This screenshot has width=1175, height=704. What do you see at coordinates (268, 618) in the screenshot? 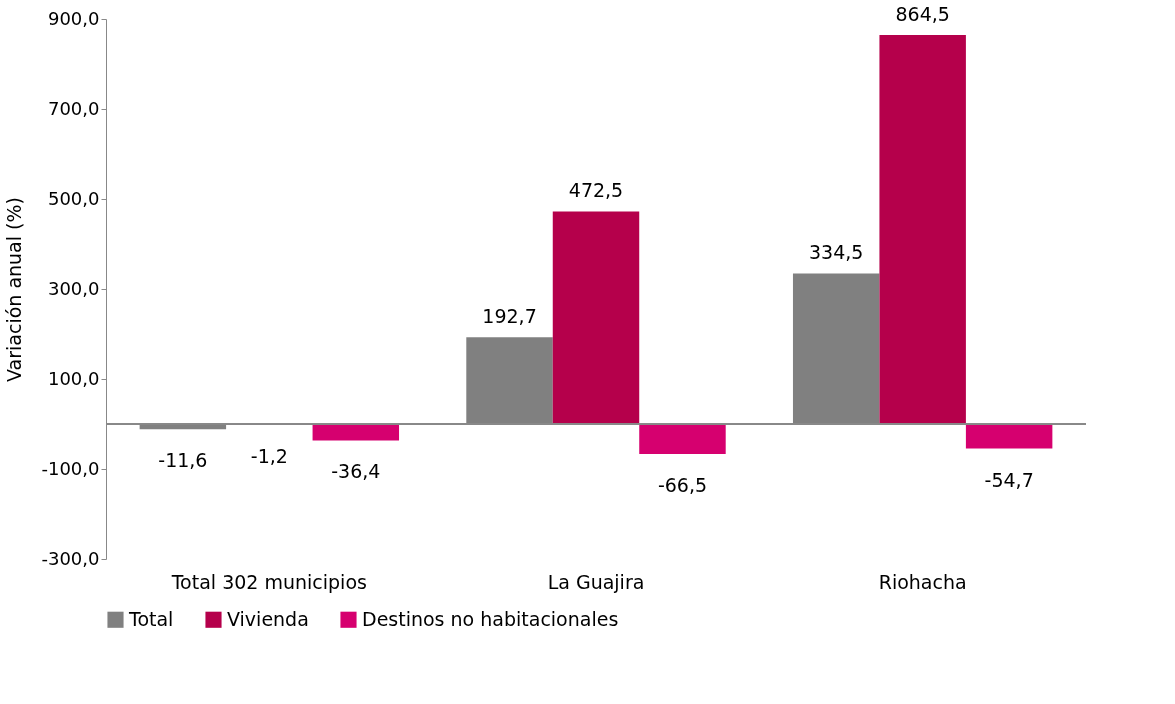
I see `legend-label: Vivienda` at bounding box center [268, 618].